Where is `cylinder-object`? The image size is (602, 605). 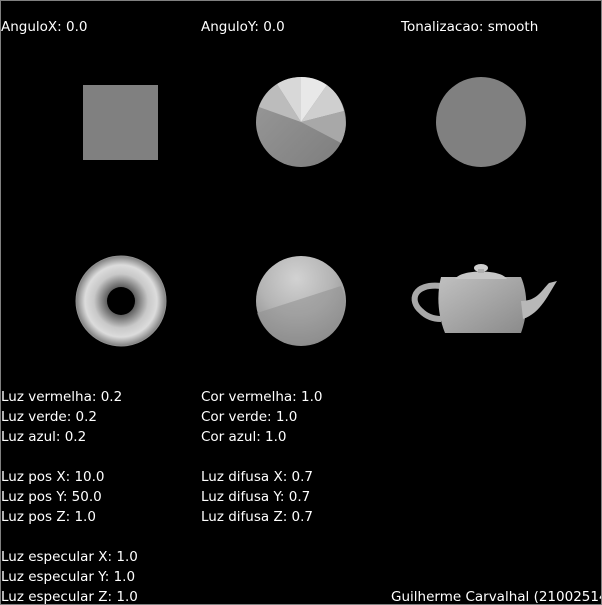 cylinder-object is located at coordinates (481, 122).